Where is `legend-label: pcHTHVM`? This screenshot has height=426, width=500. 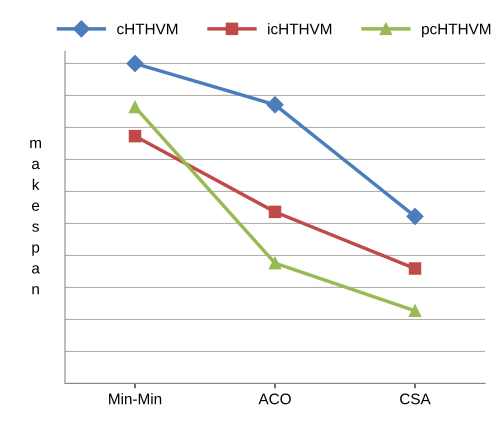 legend-label: pcHTHVM is located at coordinates (456, 31).